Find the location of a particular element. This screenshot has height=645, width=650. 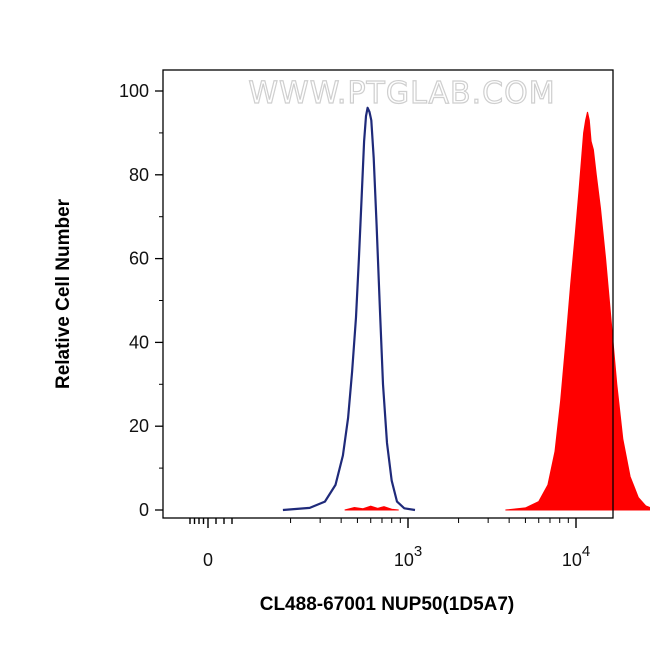

y-tick-label-40: 40 is located at coordinates (139, 342).